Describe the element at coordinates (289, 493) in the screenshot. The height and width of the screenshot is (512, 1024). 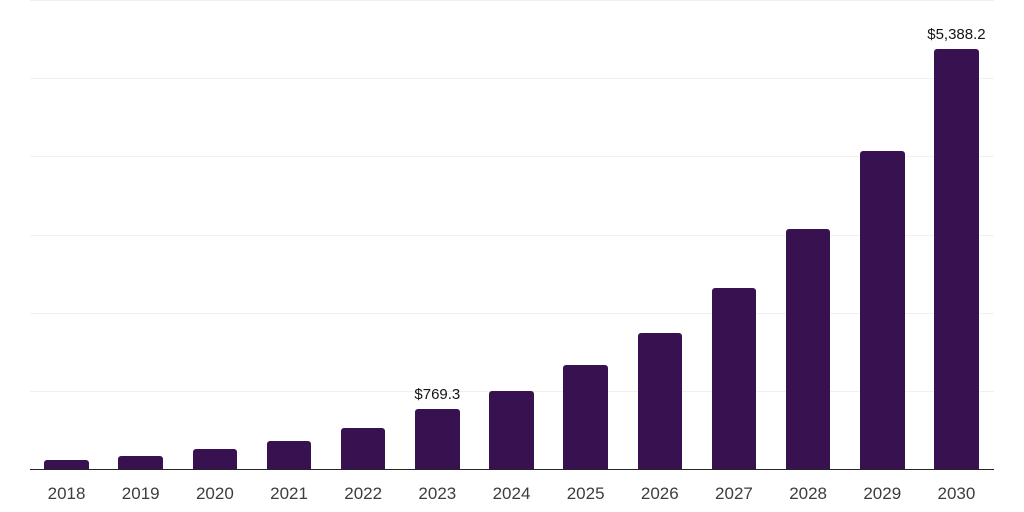
I see `x-tick-label-2021: 2021` at that location.